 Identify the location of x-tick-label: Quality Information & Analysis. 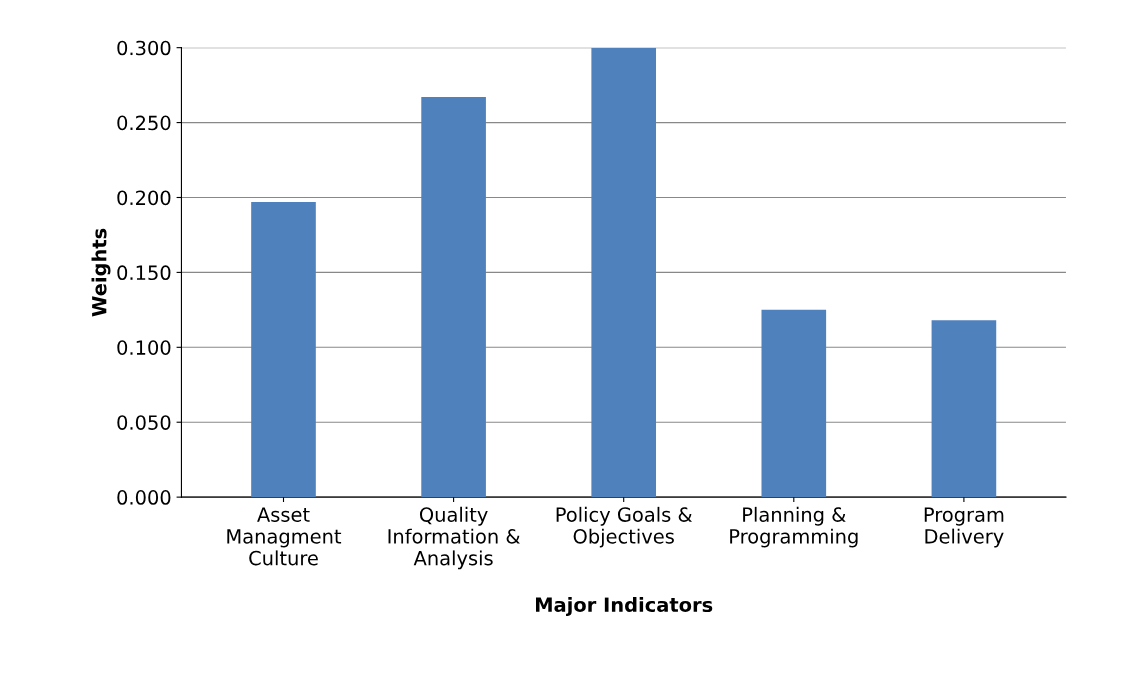
(454, 538).